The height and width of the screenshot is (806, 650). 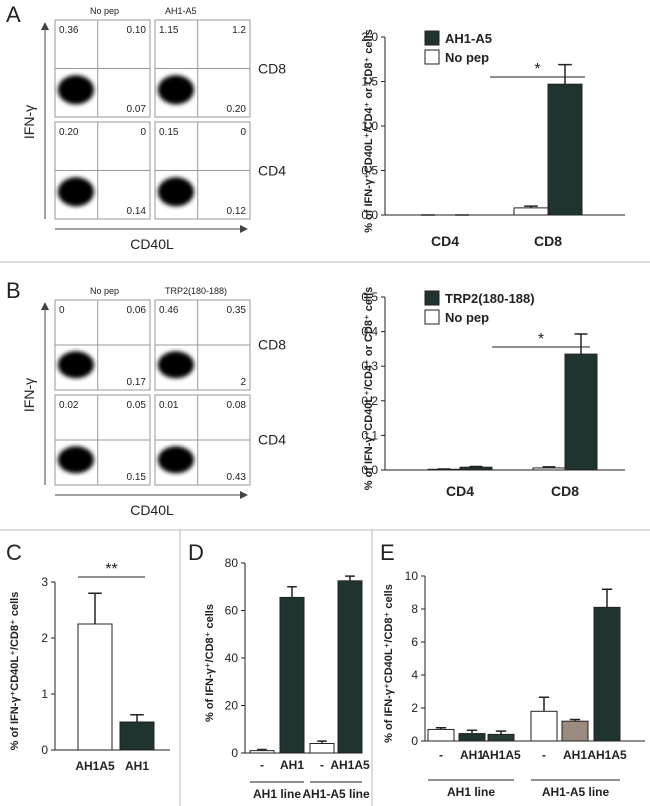 What do you see at coordinates (137, 30) in the screenshot?
I see `quadrant-value: 0.10` at bounding box center [137, 30].